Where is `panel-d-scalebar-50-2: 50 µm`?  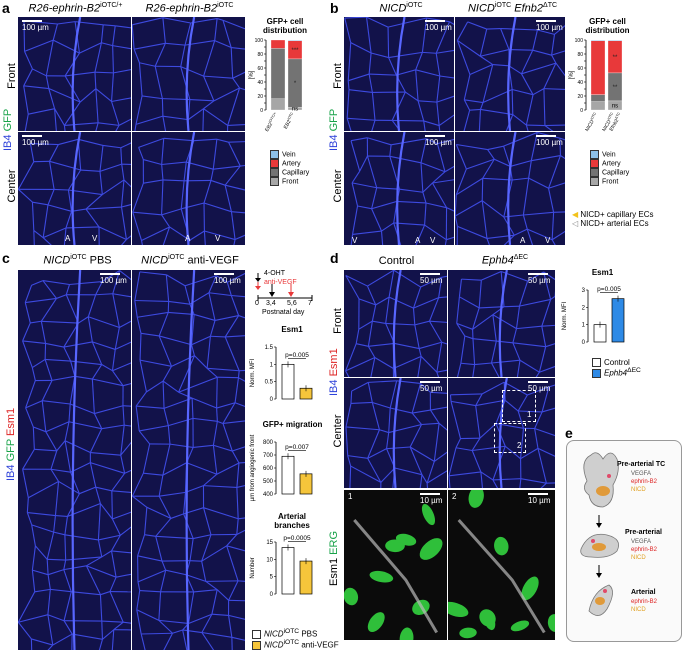
panel-d-scalebar-50-2: 50 µm is located at coordinates (539, 279).